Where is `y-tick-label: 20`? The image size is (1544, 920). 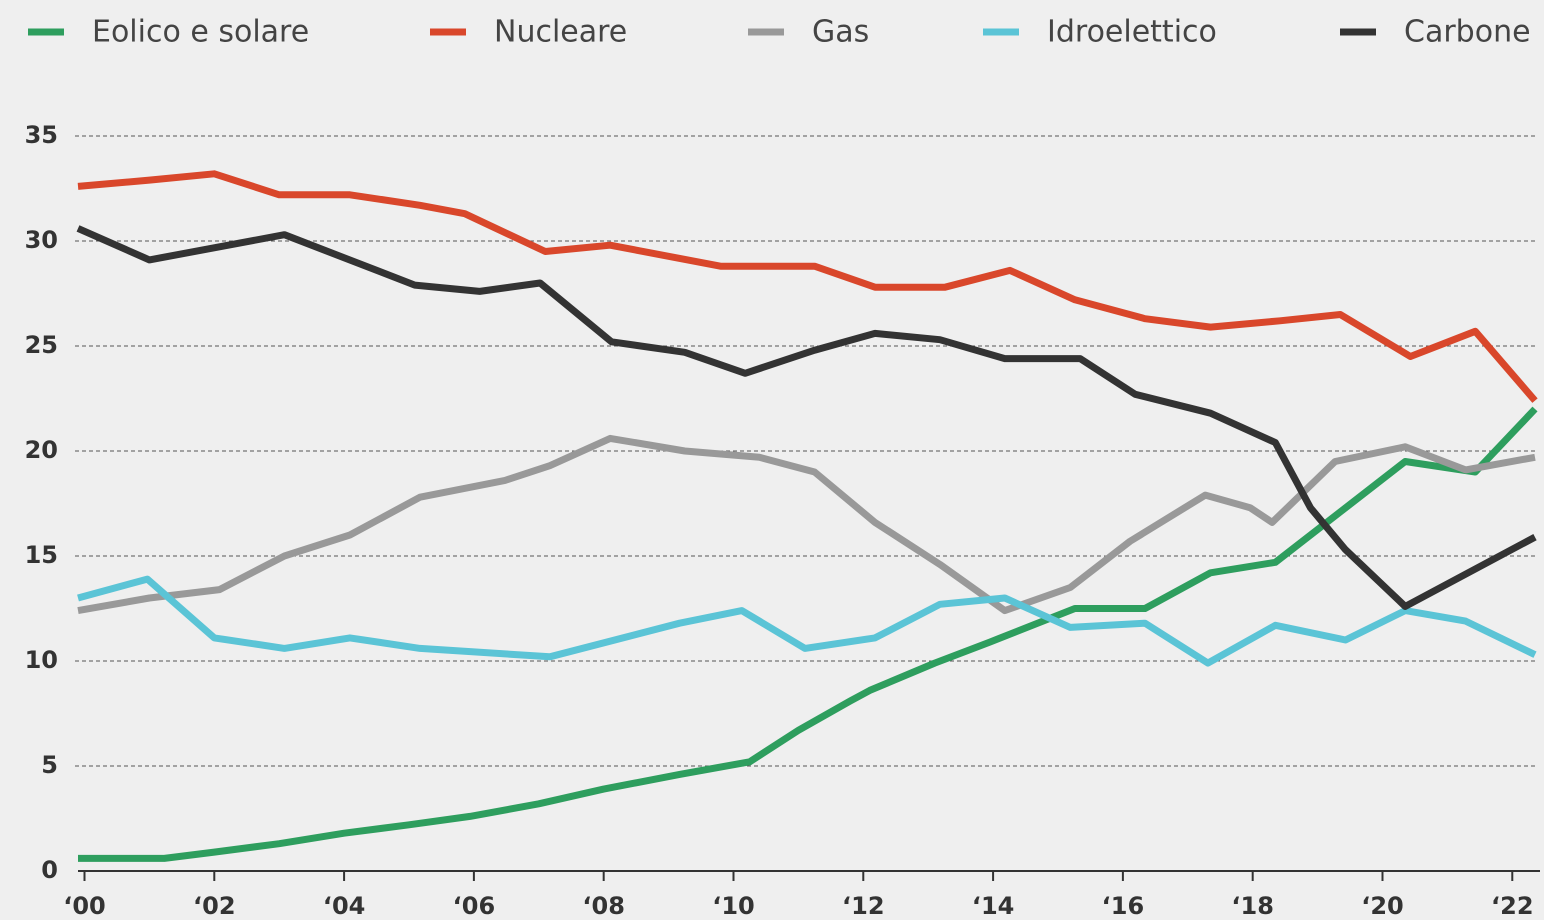
y-tick-label: 20 is located at coordinates (41, 450).